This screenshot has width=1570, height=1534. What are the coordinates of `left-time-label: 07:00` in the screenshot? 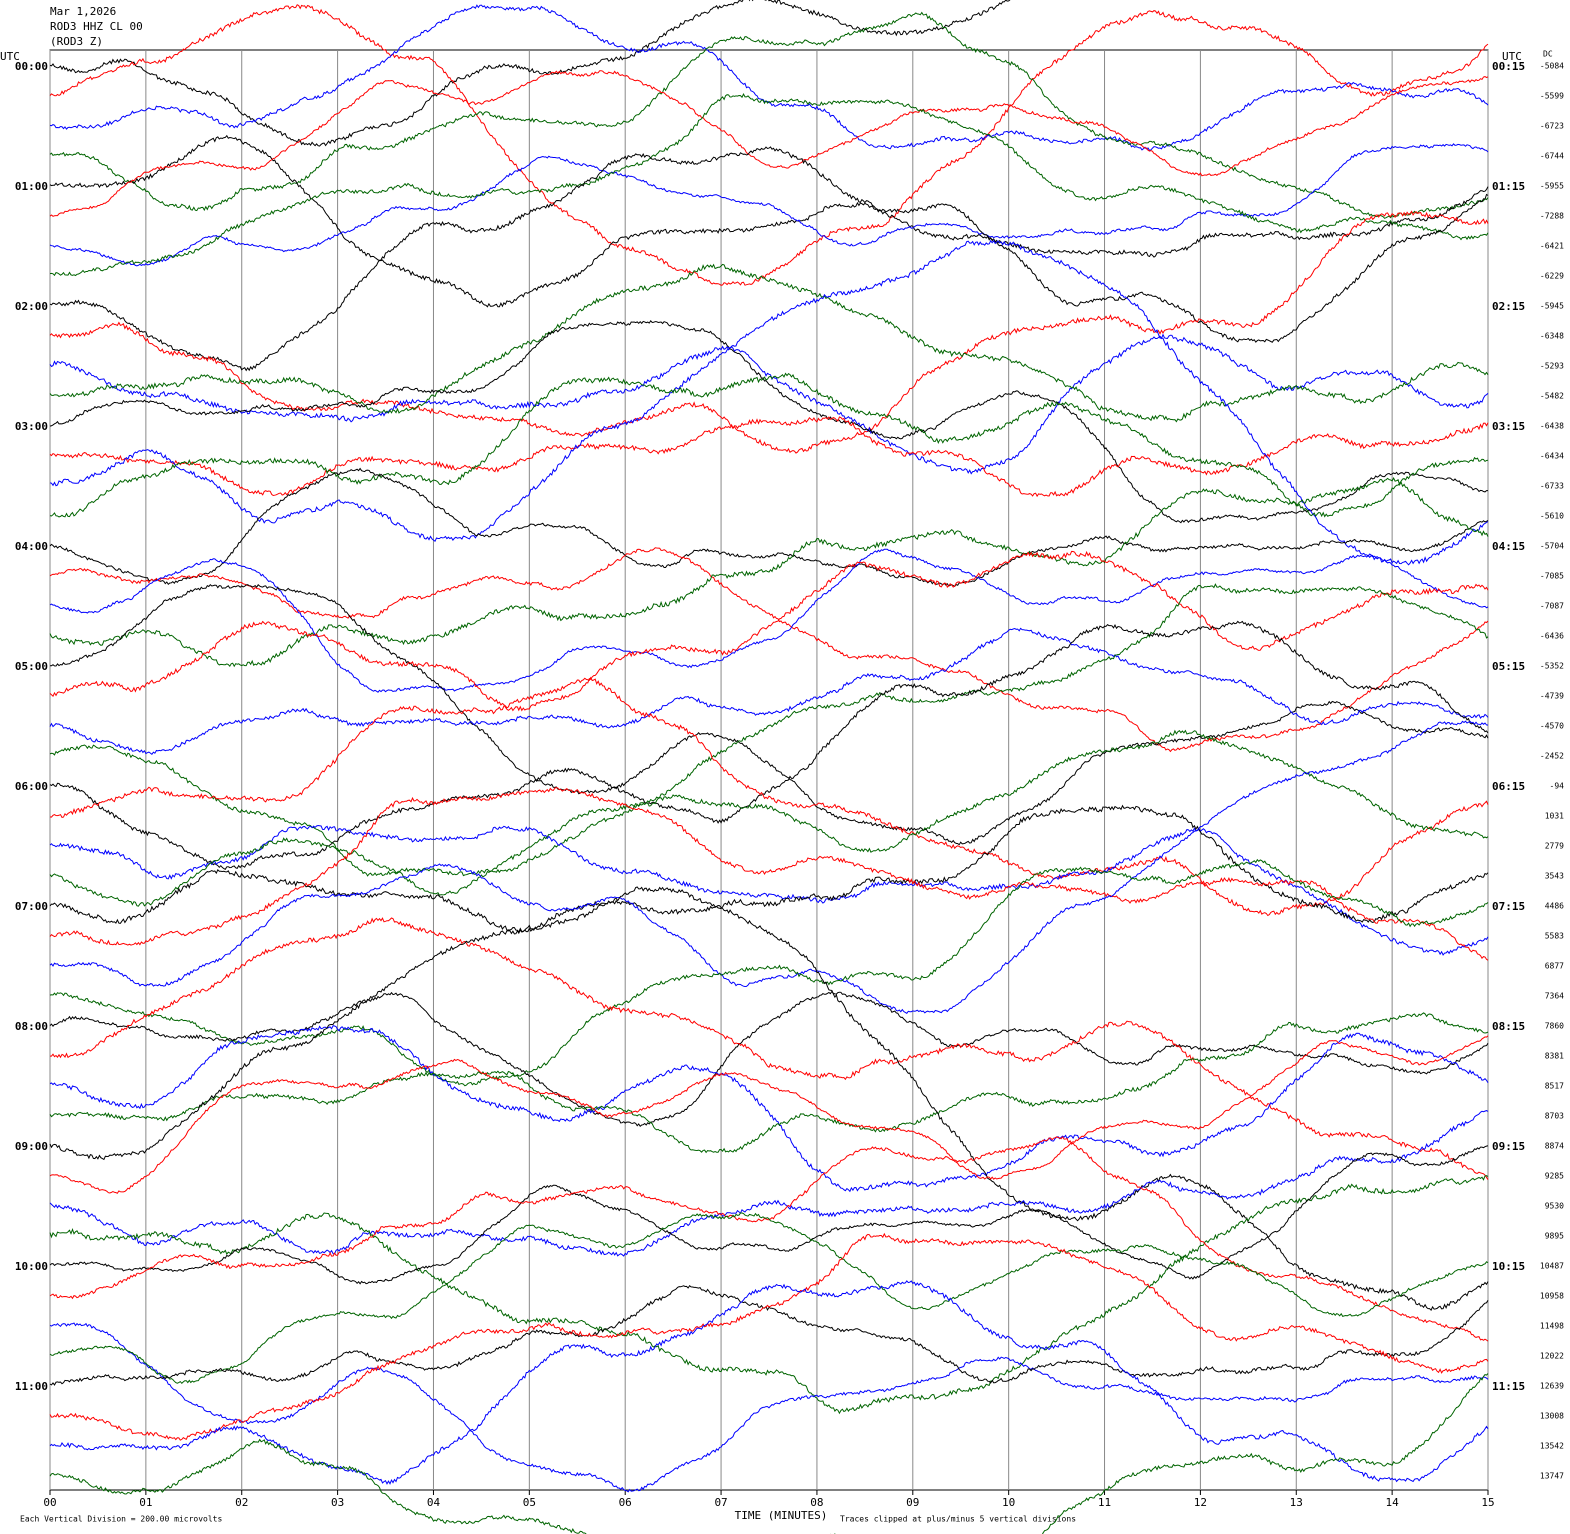 It's located at (31, 906).